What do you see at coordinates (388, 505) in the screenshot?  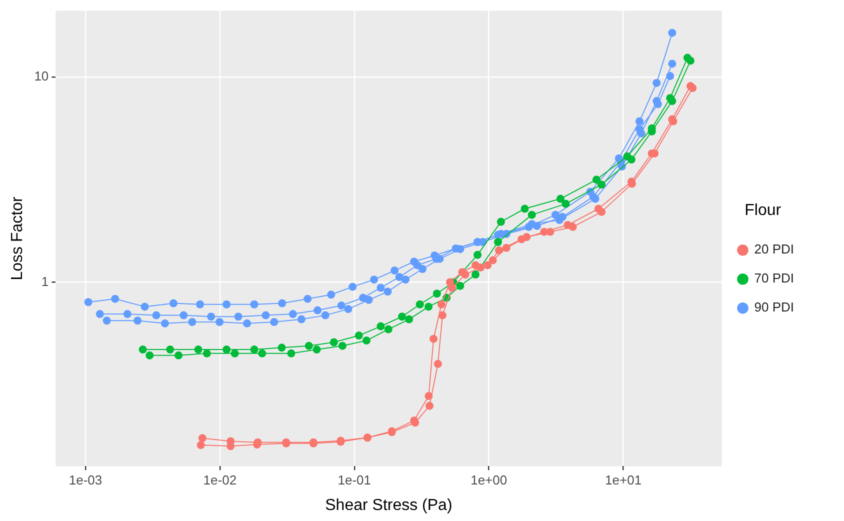 I see `x-axis-title: Shear Stress (Pa)` at bounding box center [388, 505].